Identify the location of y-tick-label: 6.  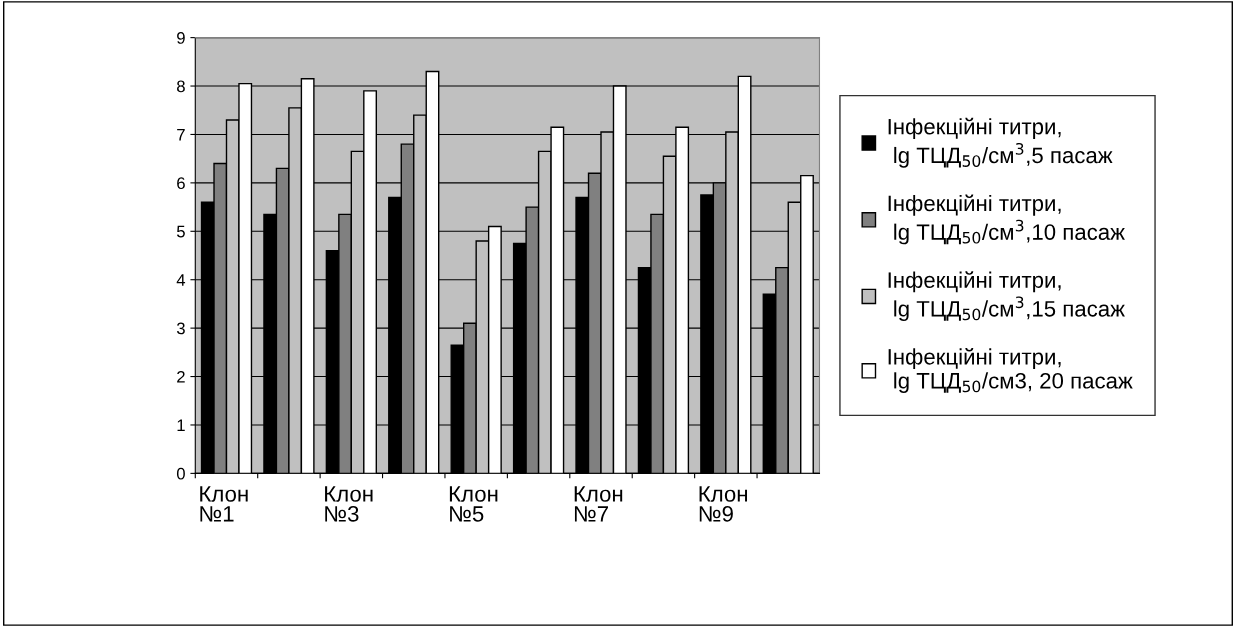
(181, 183).